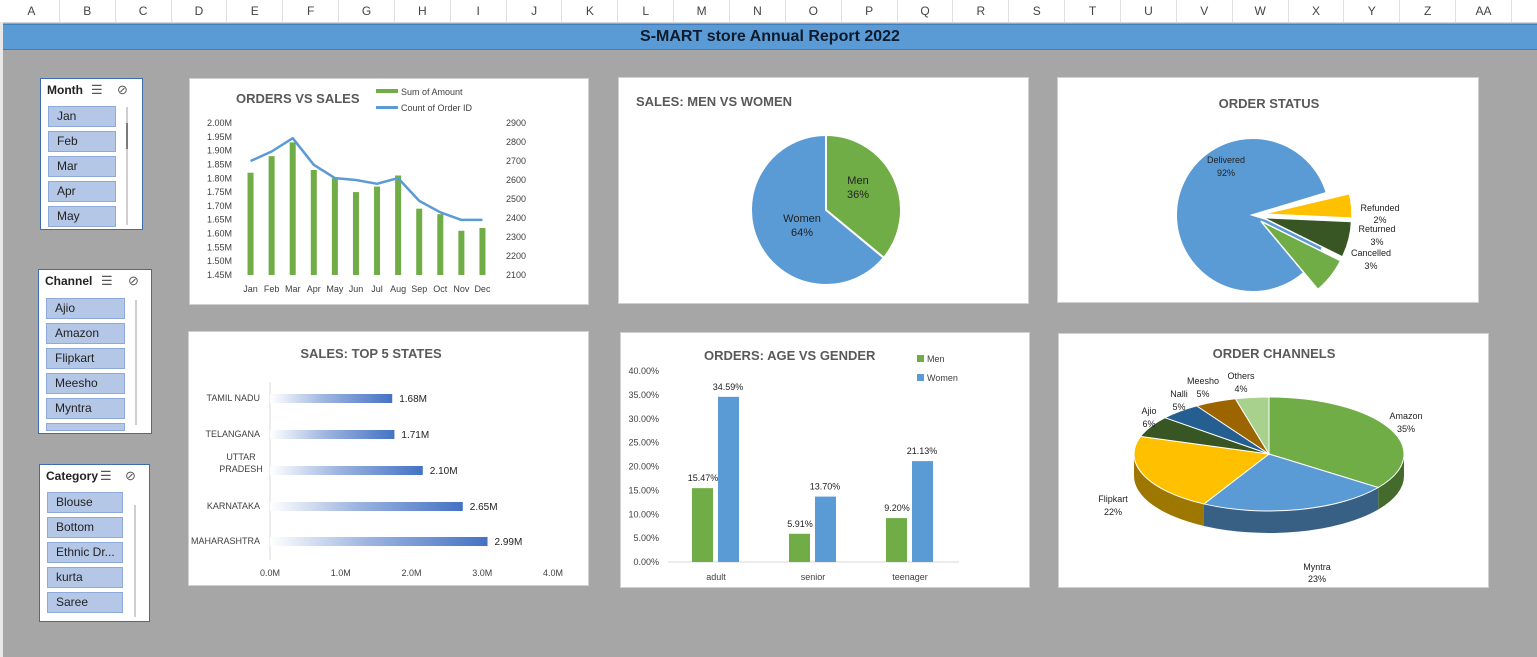 This screenshot has width=1537, height=657. I want to click on men-vs-women-chart: SALES: MEN VS WOMEN Men 36% Women 64%, so click(823, 190).